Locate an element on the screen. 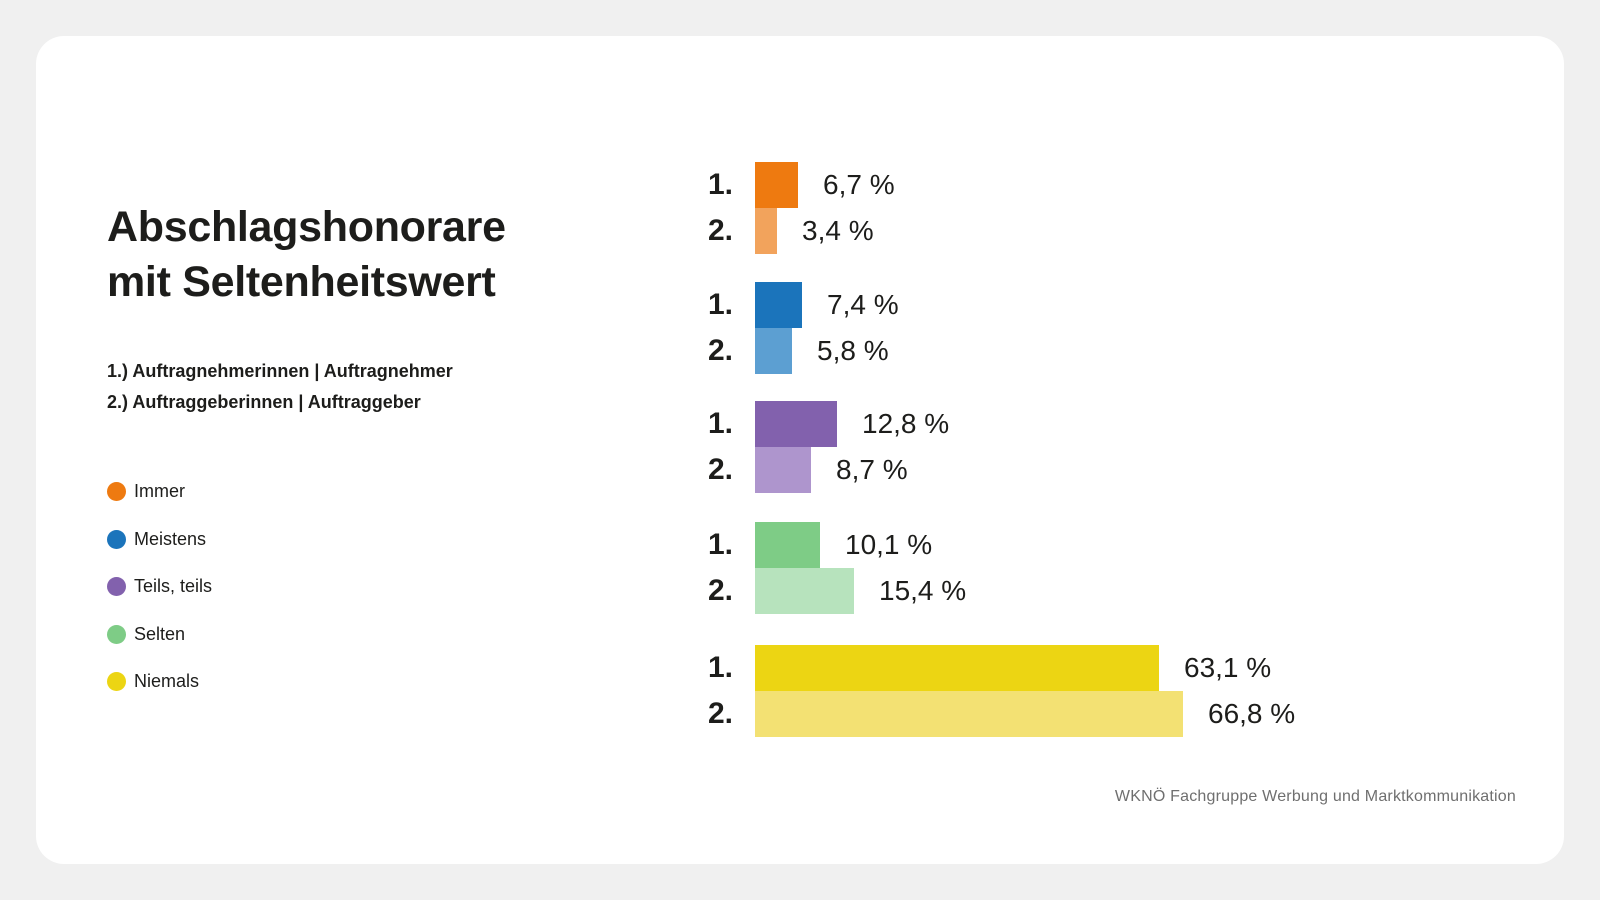 Image resolution: width=1600 pixels, height=900 pixels. bar-row: 1. 7,4 % is located at coordinates (1113, 305).